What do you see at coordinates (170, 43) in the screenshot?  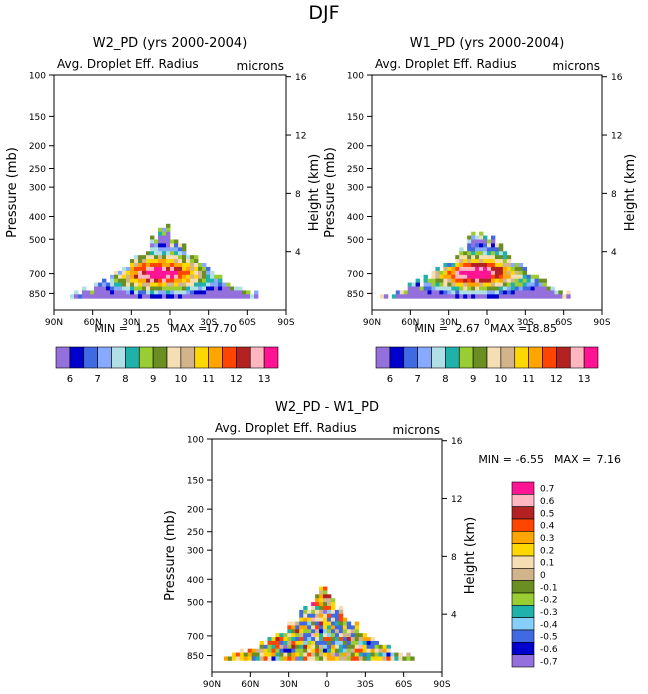 I see `panel-title: W2_PD (yrs 2000-2004)` at bounding box center [170, 43].